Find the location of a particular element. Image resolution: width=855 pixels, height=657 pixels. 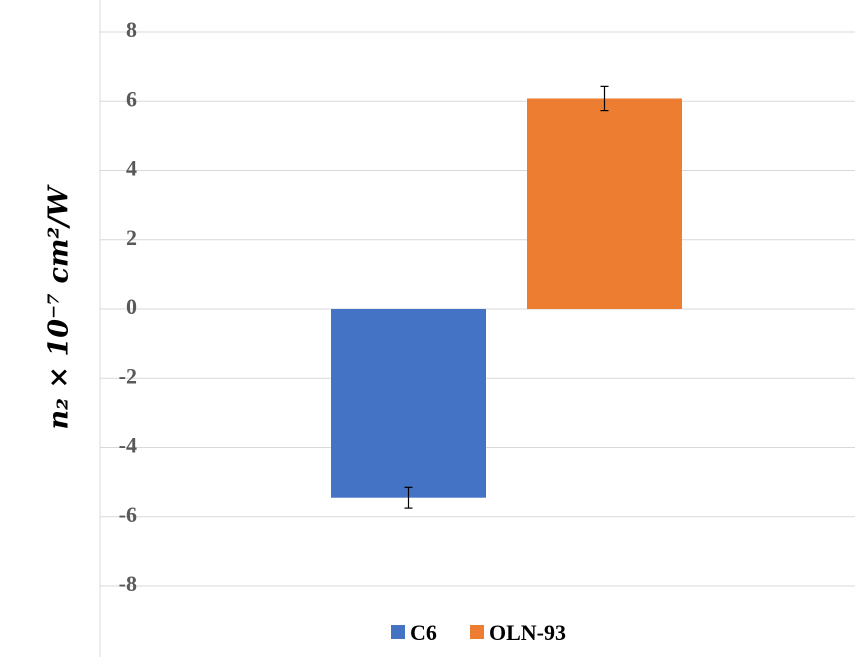

y-axis-label: n₂ × 10⁻⁷ cm²/W is located at coordinates (59, 307).